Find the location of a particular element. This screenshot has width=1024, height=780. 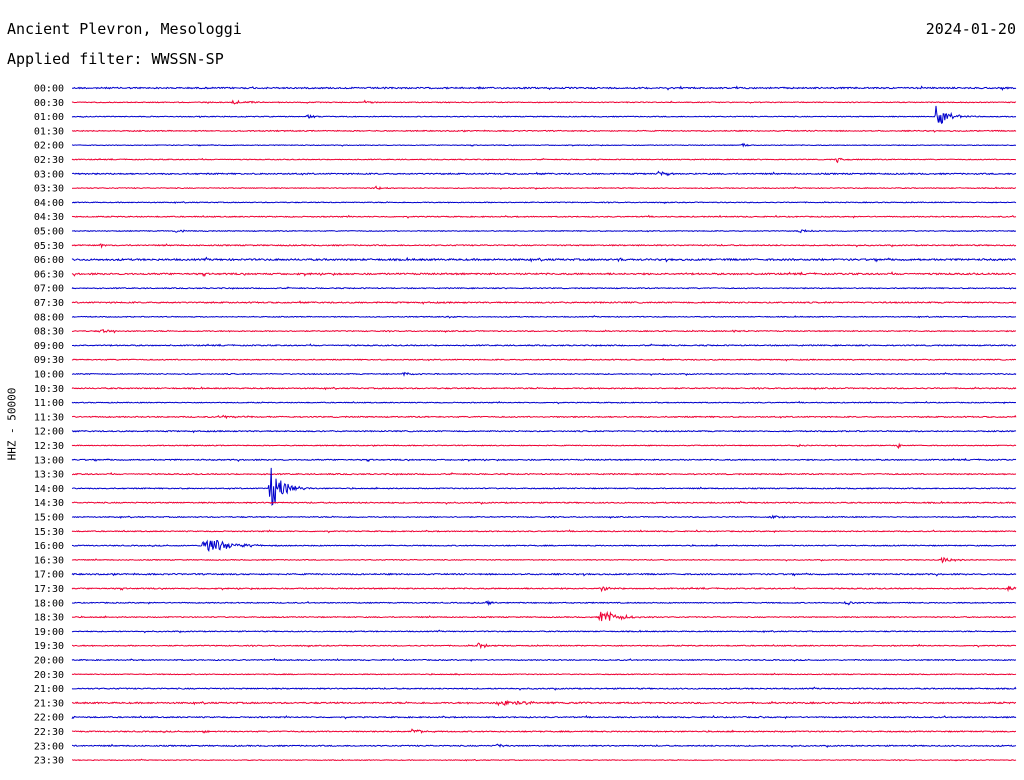

time-label: 18:30 is located at coordinates (49, 618).